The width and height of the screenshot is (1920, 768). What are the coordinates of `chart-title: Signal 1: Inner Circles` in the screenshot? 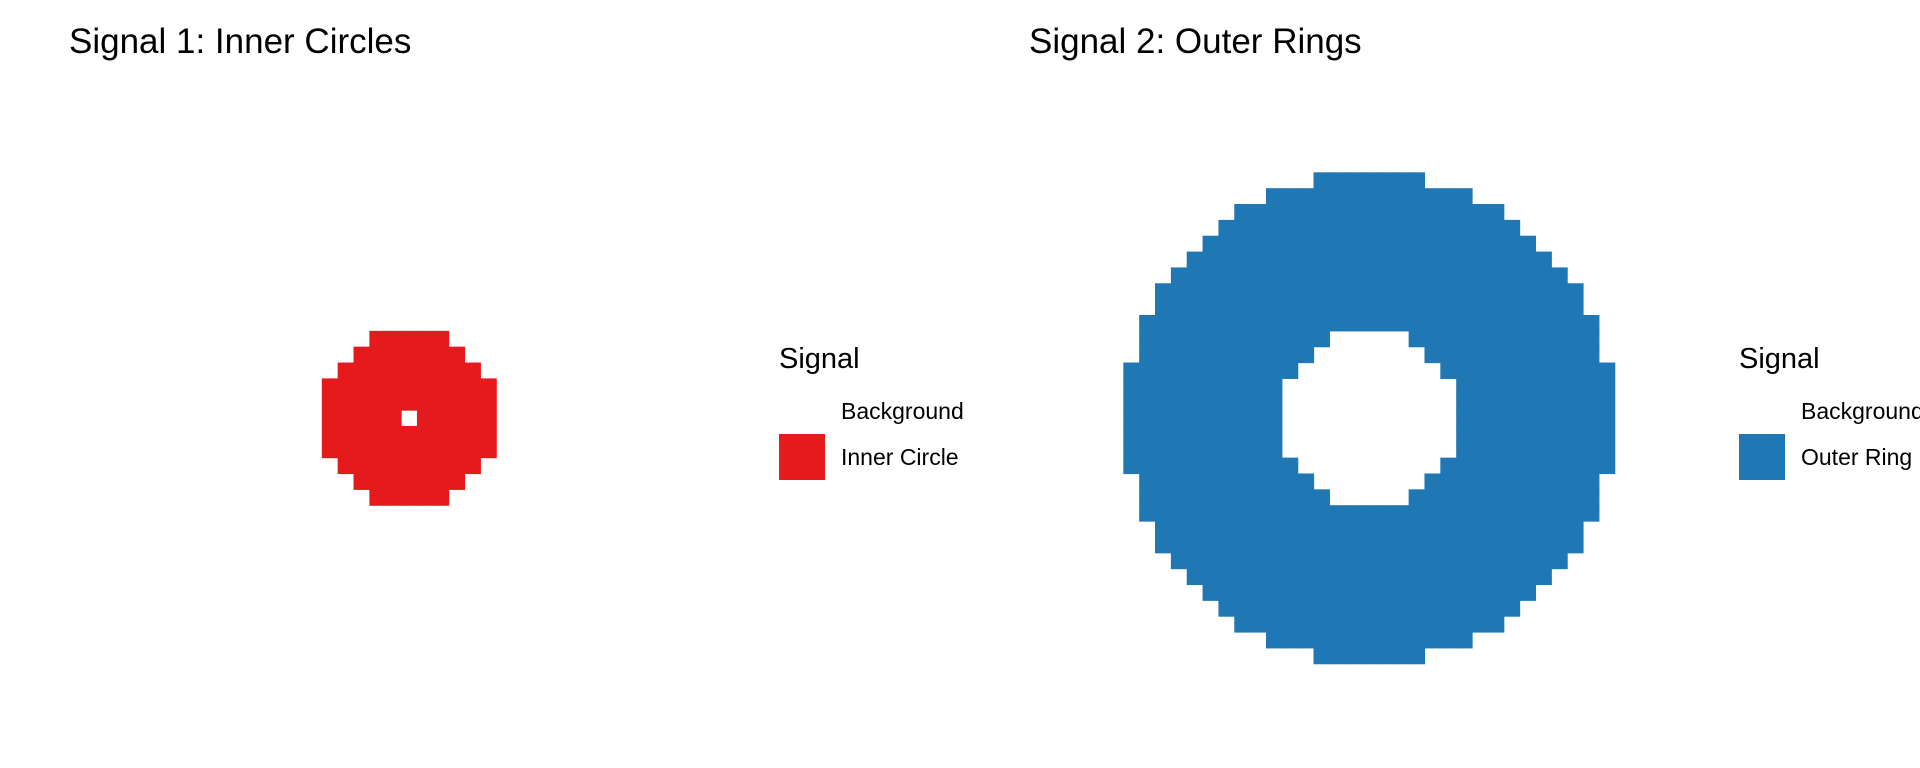 It's located at (240, 41).